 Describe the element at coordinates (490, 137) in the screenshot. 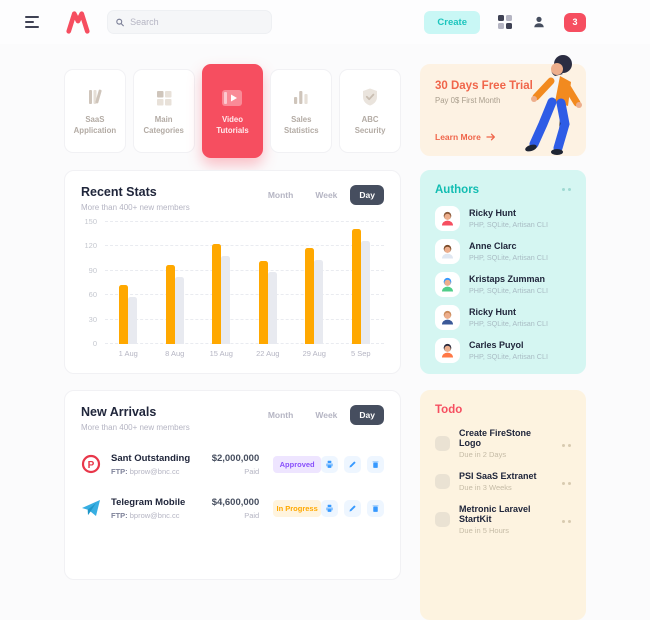

I see `arrow-right-icon` at that location.